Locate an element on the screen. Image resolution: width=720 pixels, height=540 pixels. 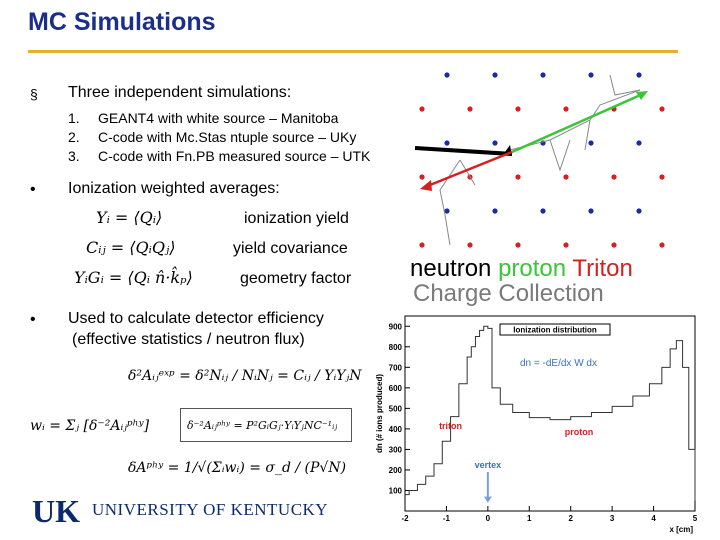
label-geometry-factor: geometry factor is located at coordinates (296, 278).